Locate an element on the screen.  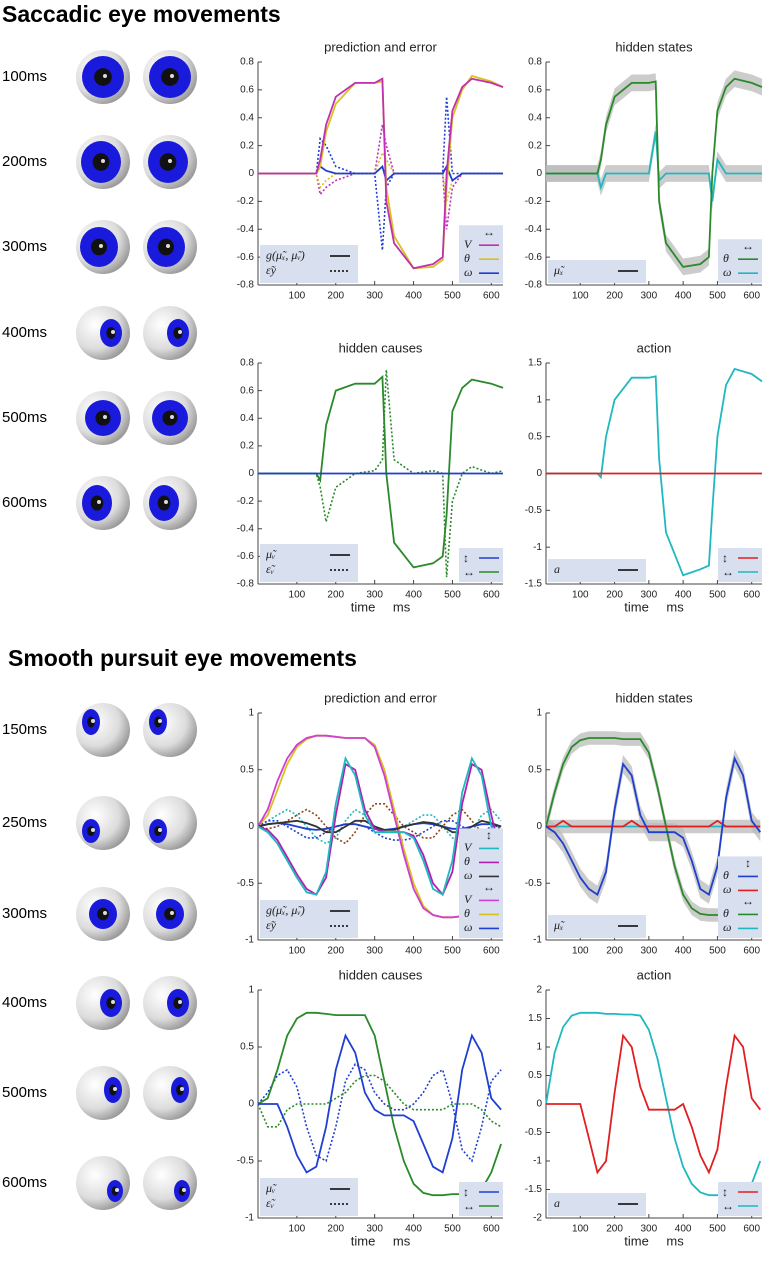
chart-title: hidden causes is located at coordinates (381, 974).